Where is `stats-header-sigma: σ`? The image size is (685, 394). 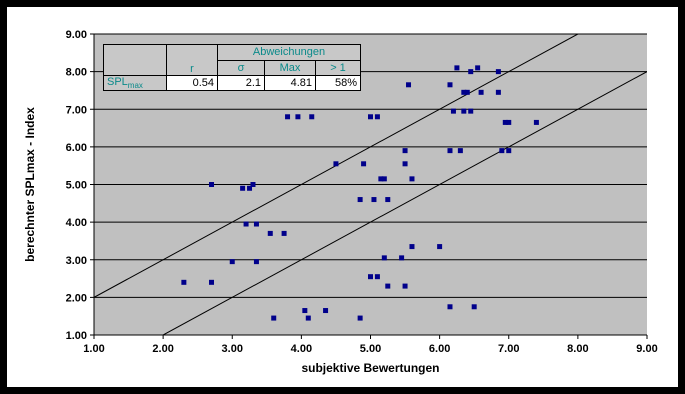
stats-header-sigma: σ is located at coordinates (241, 67).